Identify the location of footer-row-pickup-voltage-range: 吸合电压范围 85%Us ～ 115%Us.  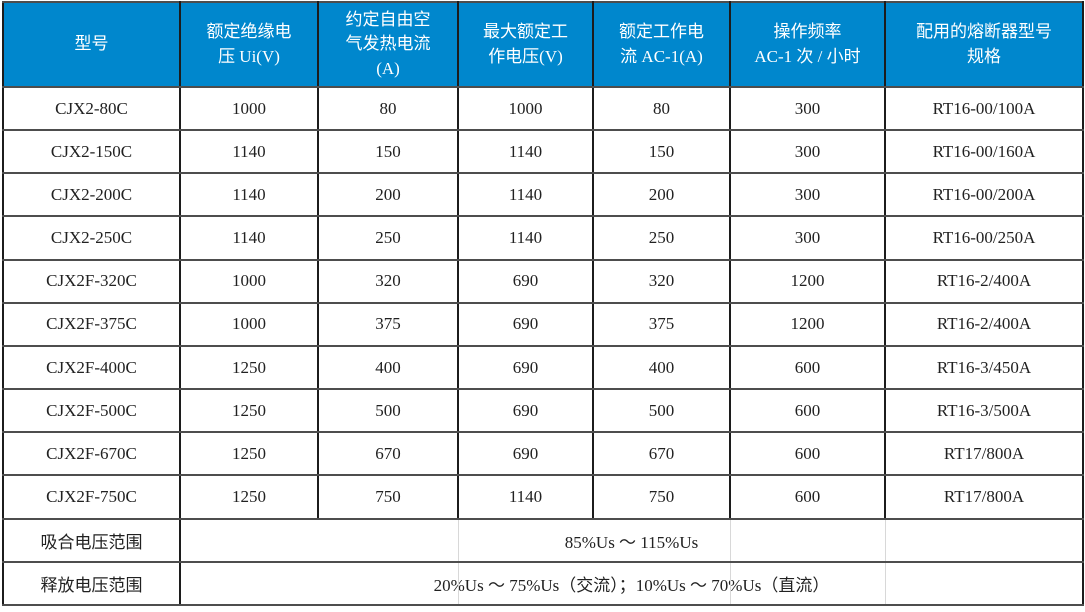
(543, 540).